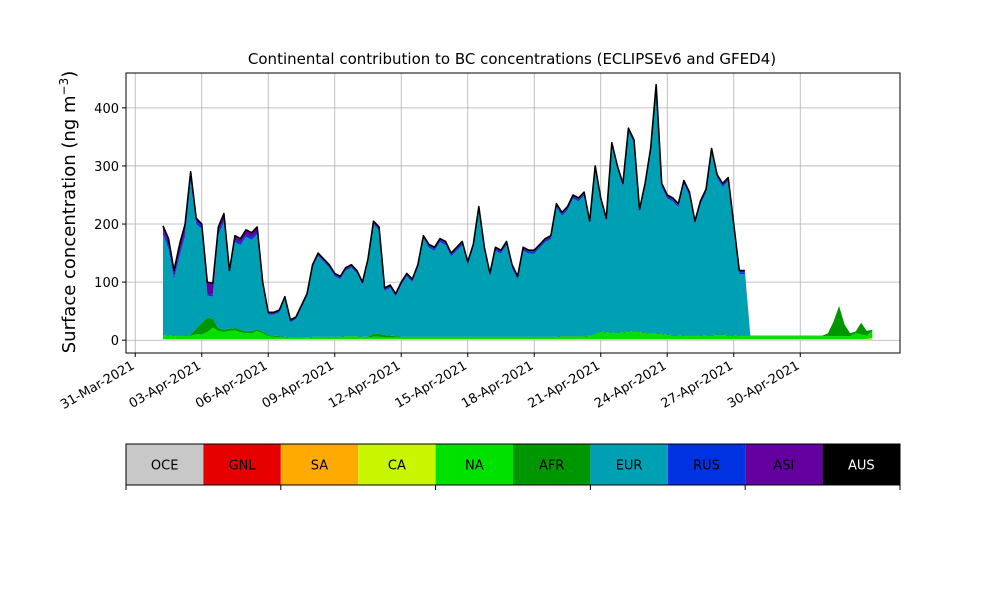  I want to click on y-axis-label-main: Surface concentration (ng m, so click(69, 224).